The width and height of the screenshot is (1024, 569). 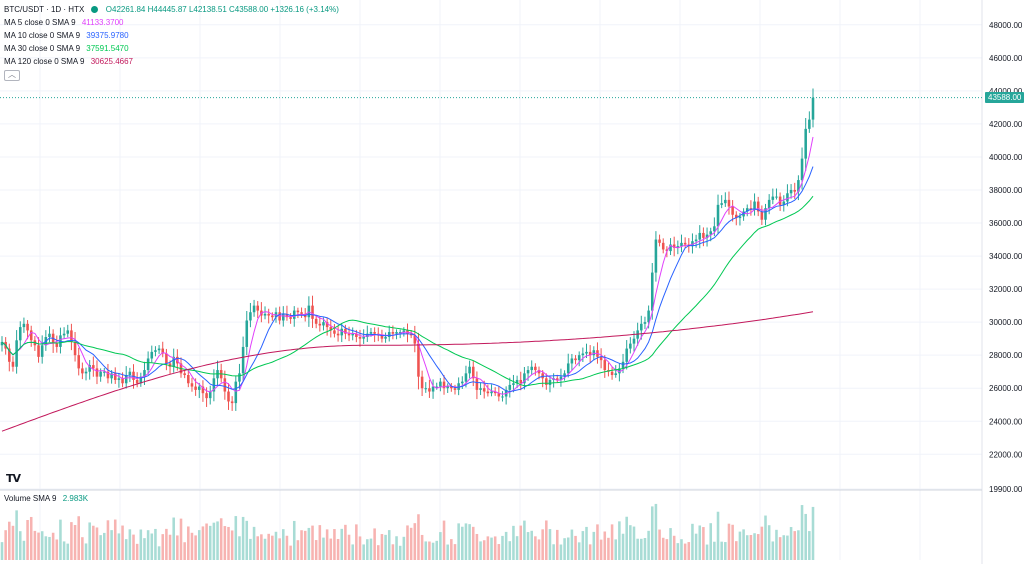 I want to click on indicator-ma10: MA 10 close 0 SMA 9 39375.9780, so click(x=171, y=35).